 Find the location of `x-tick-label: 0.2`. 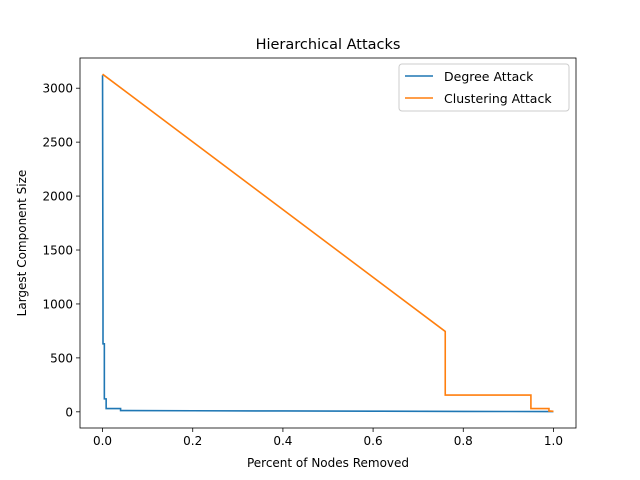

x-tick-label: 0.2 is located at coordinates (192, 441).